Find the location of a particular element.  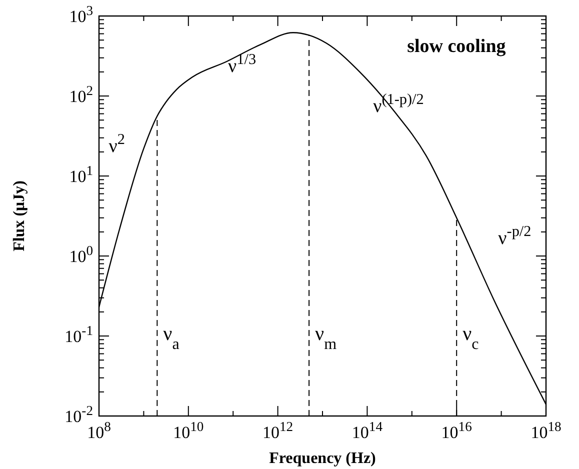

ref-line-label: ν$_{m}$ is located at coordinates (326, 337).